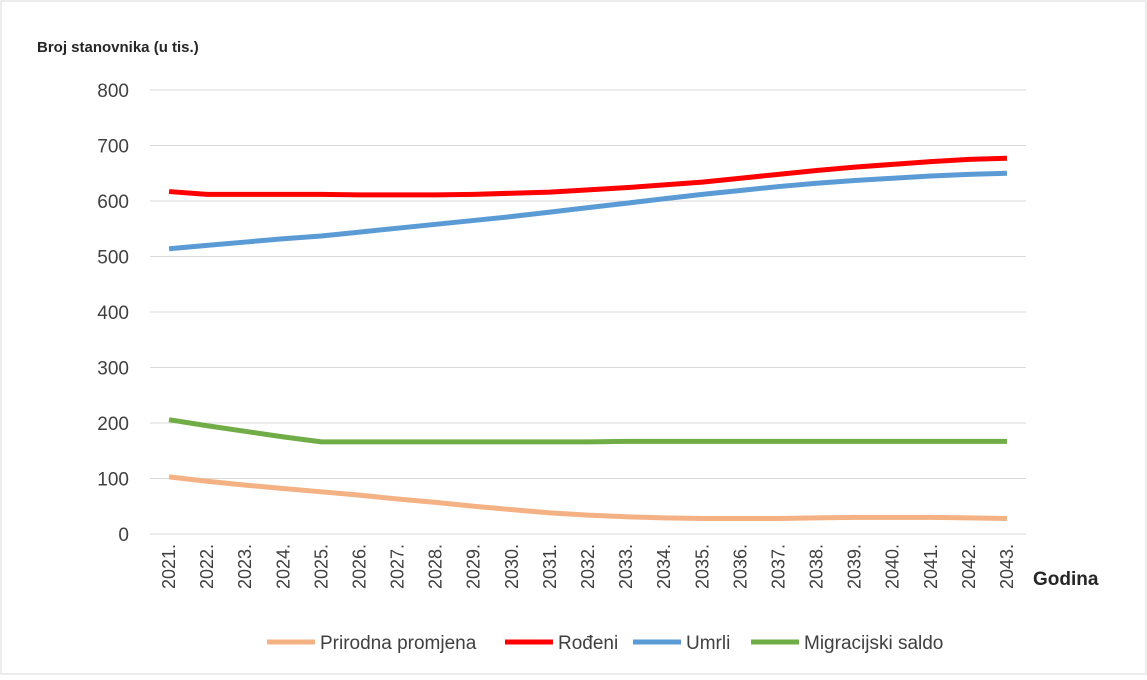  I want to click on y-tick-label: 0, so click(123, 535).